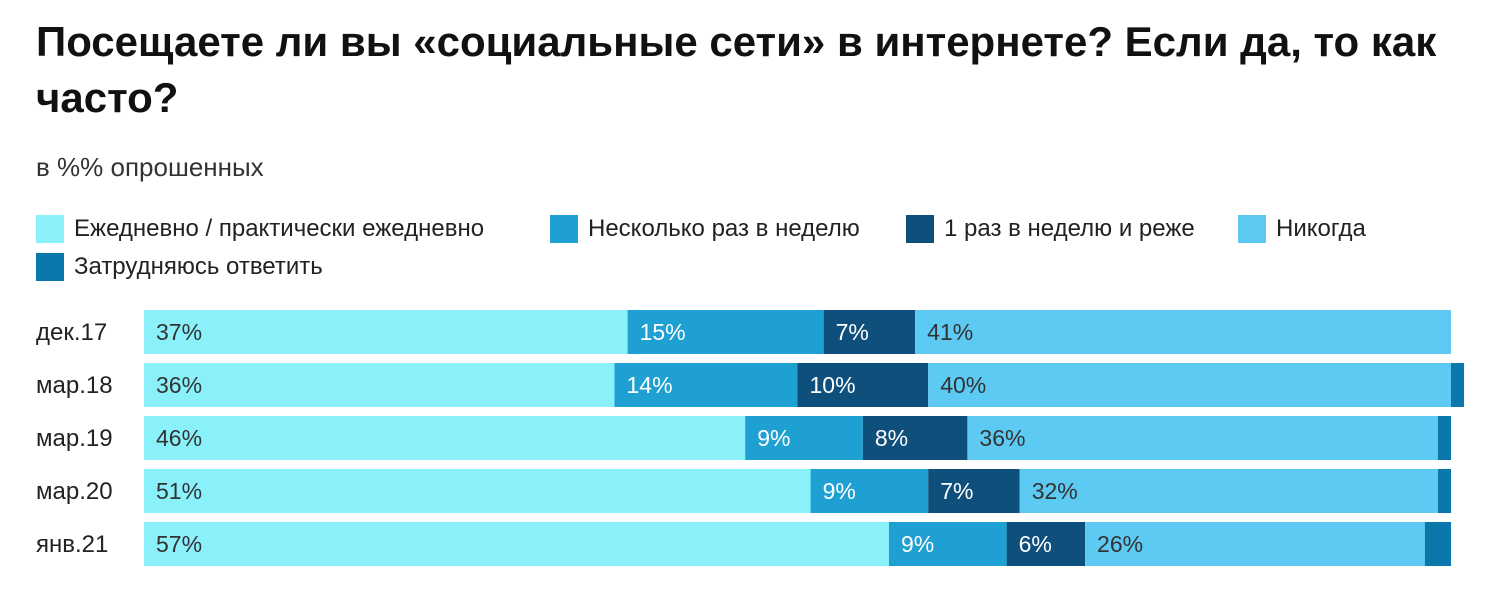 Image resolution: width=1500 pixels, height=592 pixels. Describe the element at coordinates (1120, 544) in the screenshot. I see `value-label-never: 26%` at that location.